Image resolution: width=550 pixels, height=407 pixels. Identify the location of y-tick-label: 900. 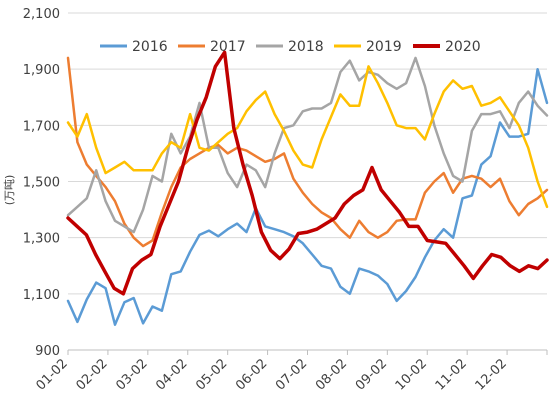
(47, 351).